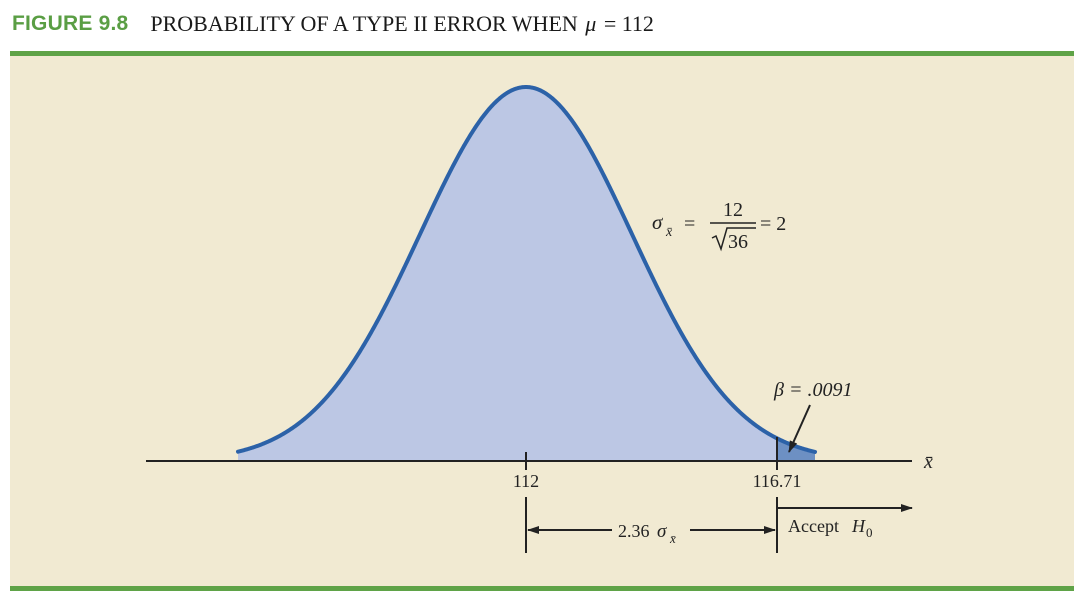 Image resolution: width=1084 pixels, height=608 pixels. Describe the element at coordinates (777, 481) in the screenshot. I see `critical-tick-label: 116.71` at that location.